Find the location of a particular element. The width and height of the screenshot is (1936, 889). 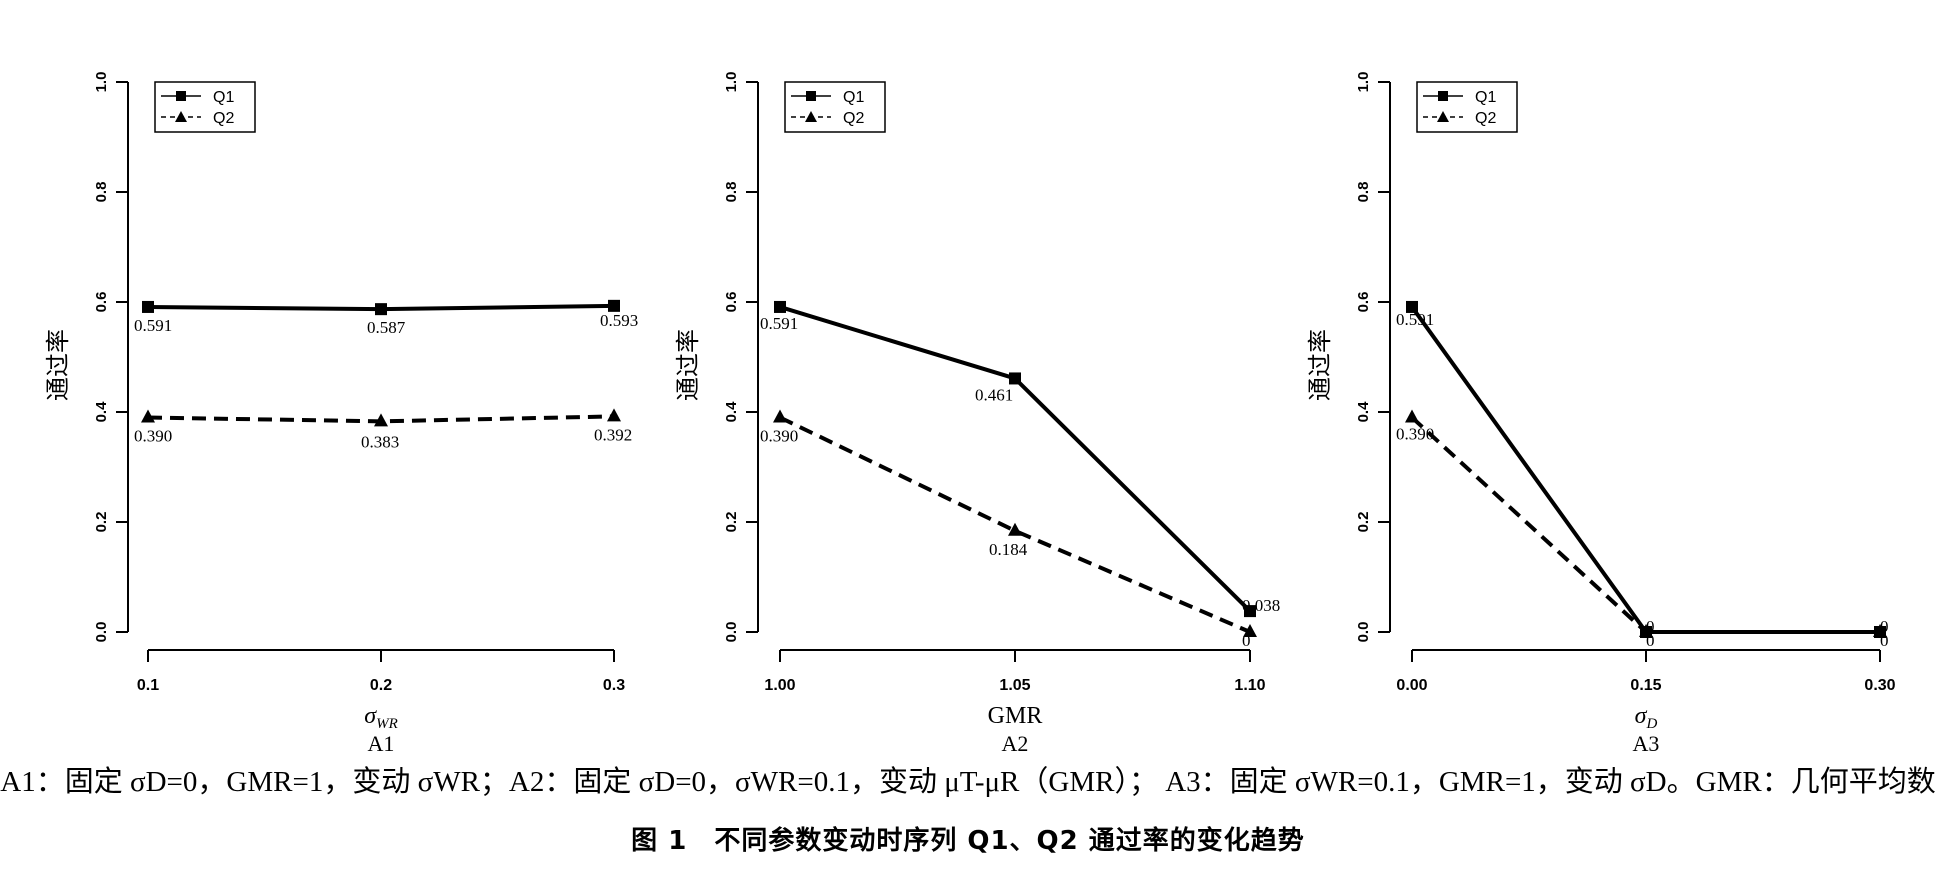

x-axis-label: σWR is located at coordinates (381, 717).